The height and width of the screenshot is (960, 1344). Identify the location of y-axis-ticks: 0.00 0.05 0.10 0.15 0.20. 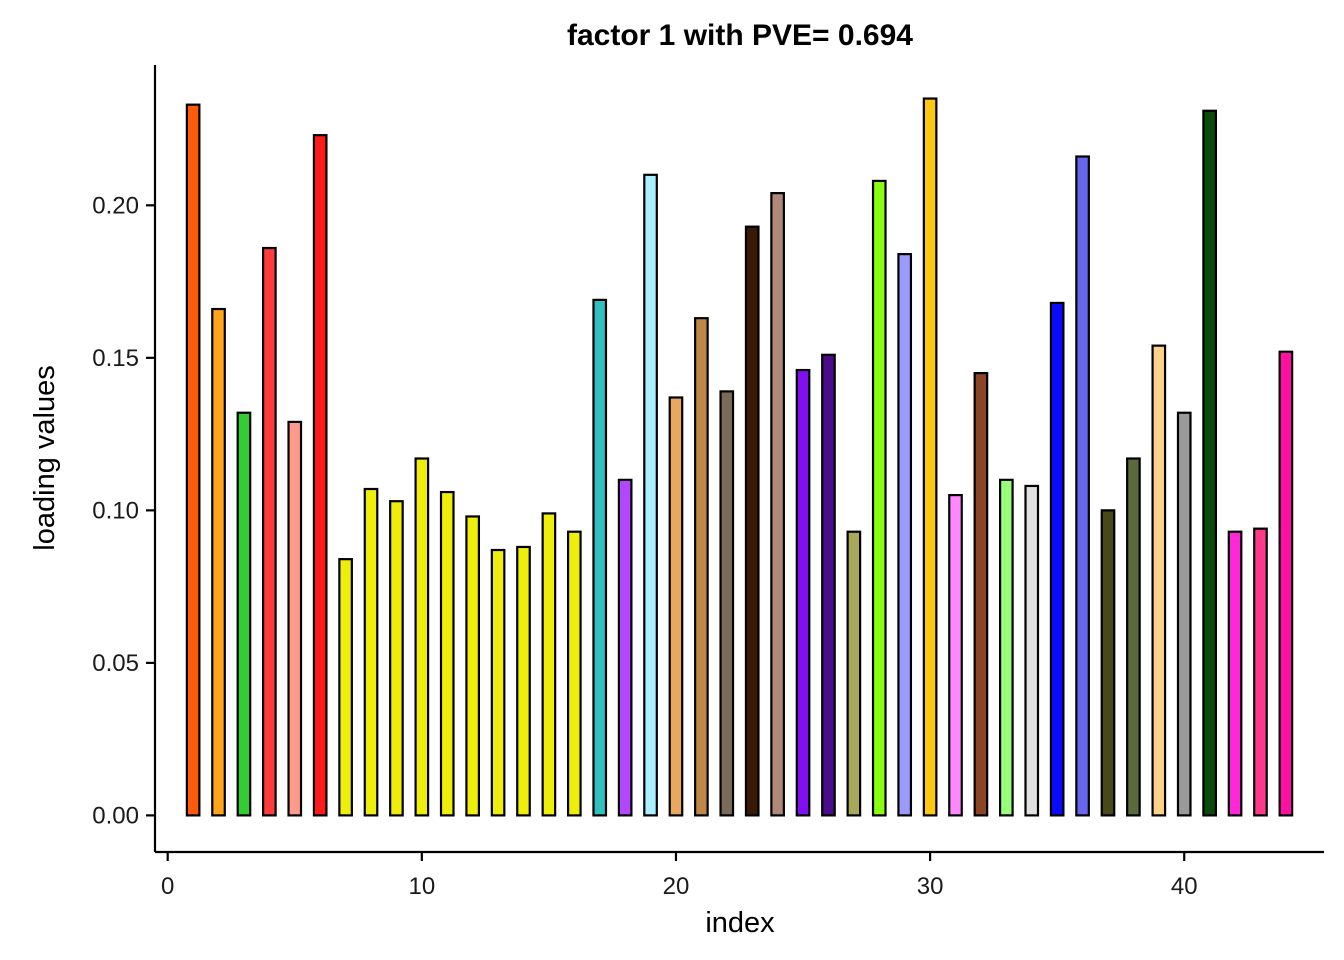
(123, 510).